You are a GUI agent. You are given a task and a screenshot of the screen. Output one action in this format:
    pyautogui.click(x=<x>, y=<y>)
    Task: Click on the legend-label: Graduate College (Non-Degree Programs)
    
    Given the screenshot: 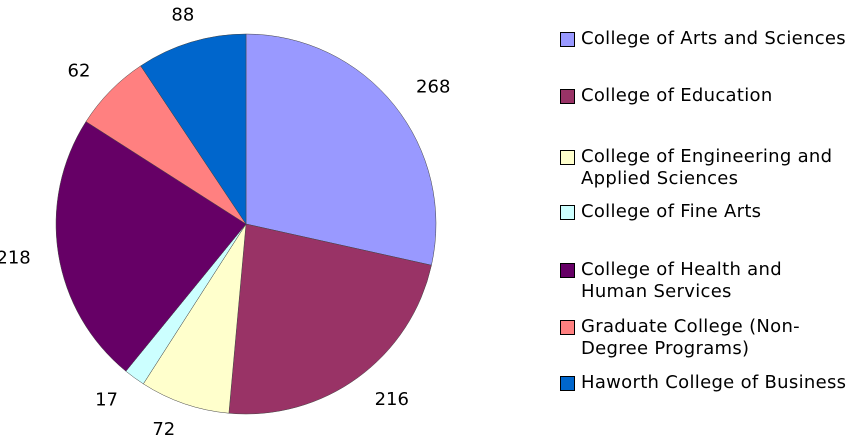 What is the action you would take?
    pyautogui.click(x=690, y=337)
    